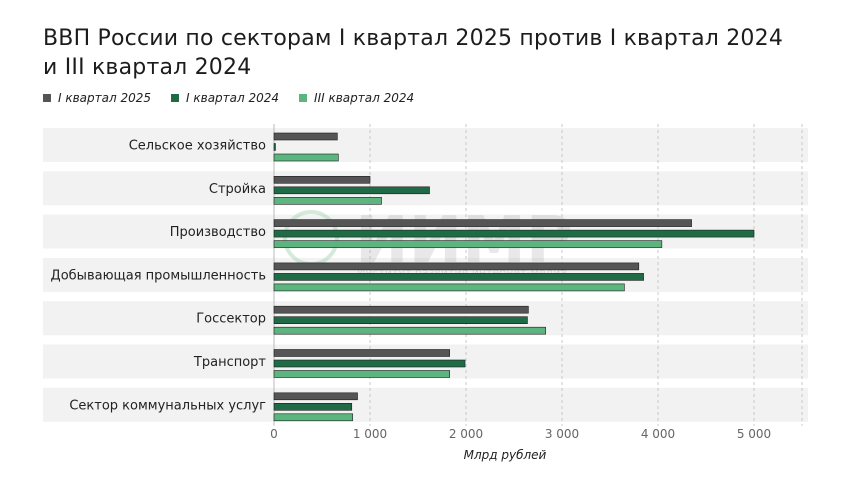 The height and width of the screenshot is (484, 860). Describe the element at coordinates (364, 98) in the screenshot. I see `legend-label: III квартал 2024` at that location.